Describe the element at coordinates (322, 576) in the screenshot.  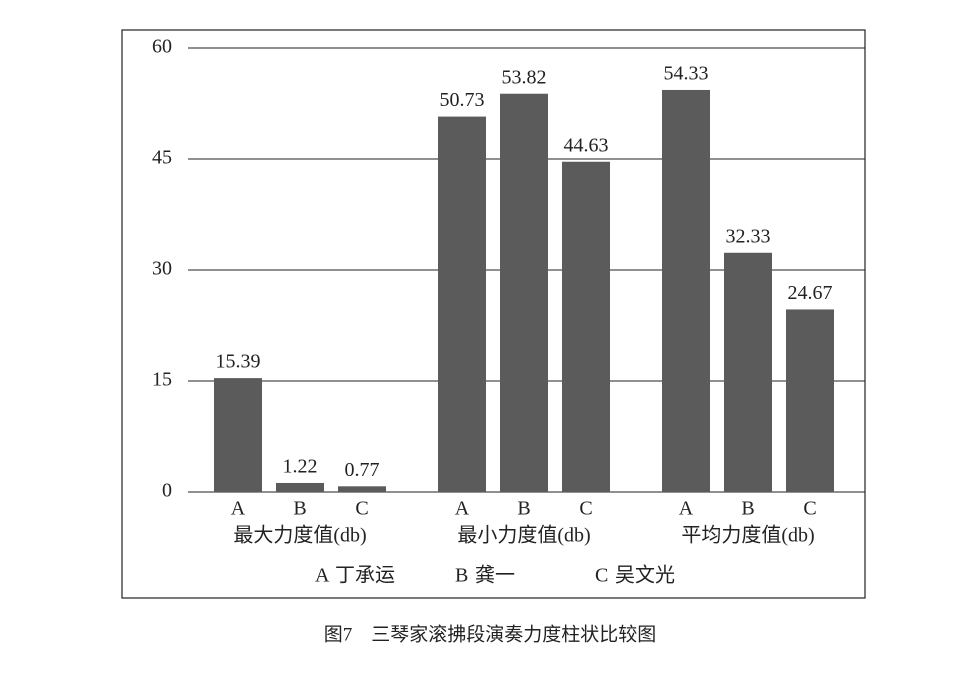
I see `legend-key: A` at that location.